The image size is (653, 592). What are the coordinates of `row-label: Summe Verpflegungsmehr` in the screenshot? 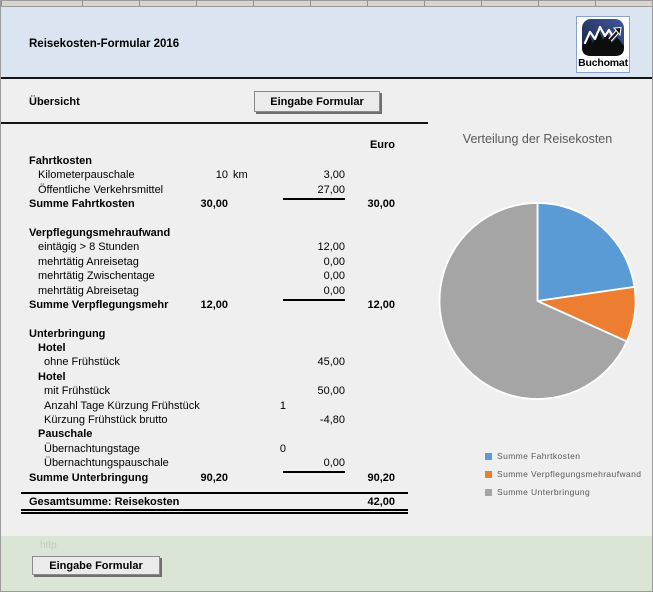 It's located at (99, 304).